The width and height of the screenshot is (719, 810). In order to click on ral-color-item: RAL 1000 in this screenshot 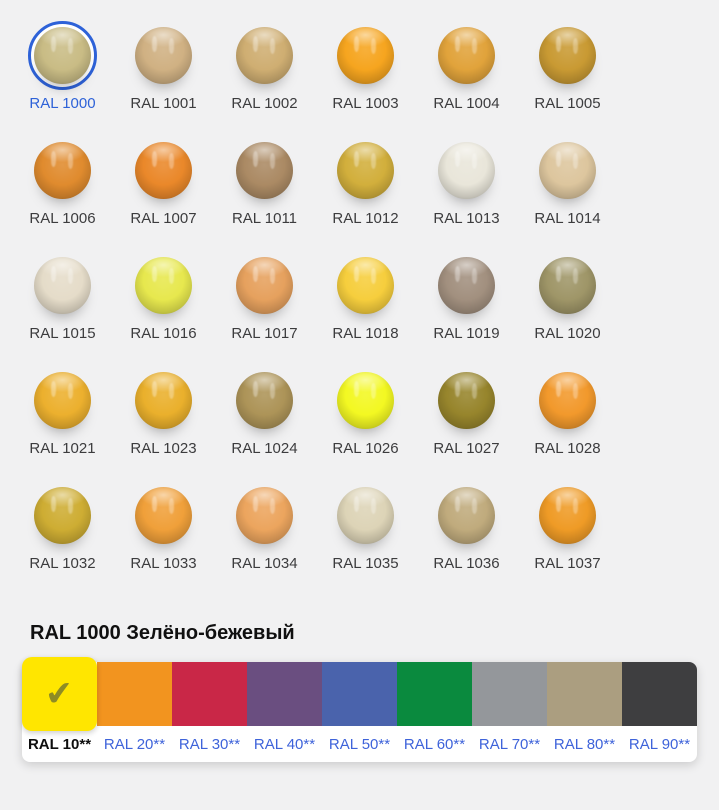, I will do `click(62, 71)`.